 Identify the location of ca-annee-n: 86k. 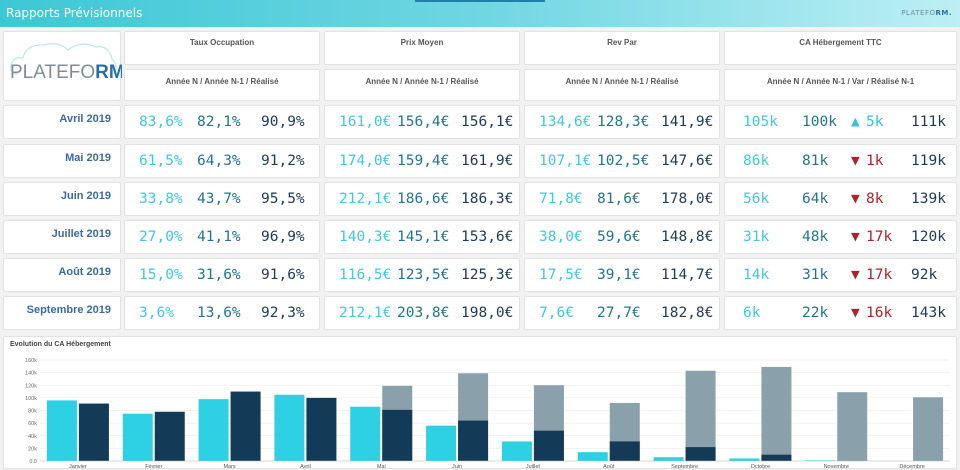
(756, 161).